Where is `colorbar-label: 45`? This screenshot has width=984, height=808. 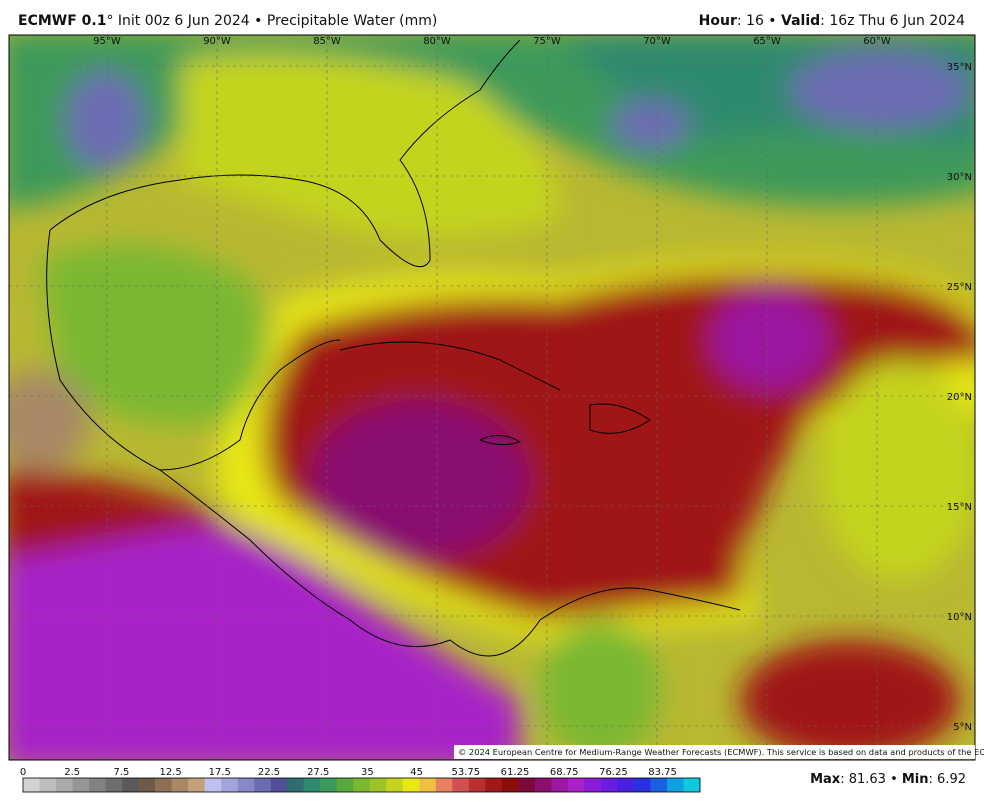 colorbar-label: 45 is located at coordinates (416, 772).